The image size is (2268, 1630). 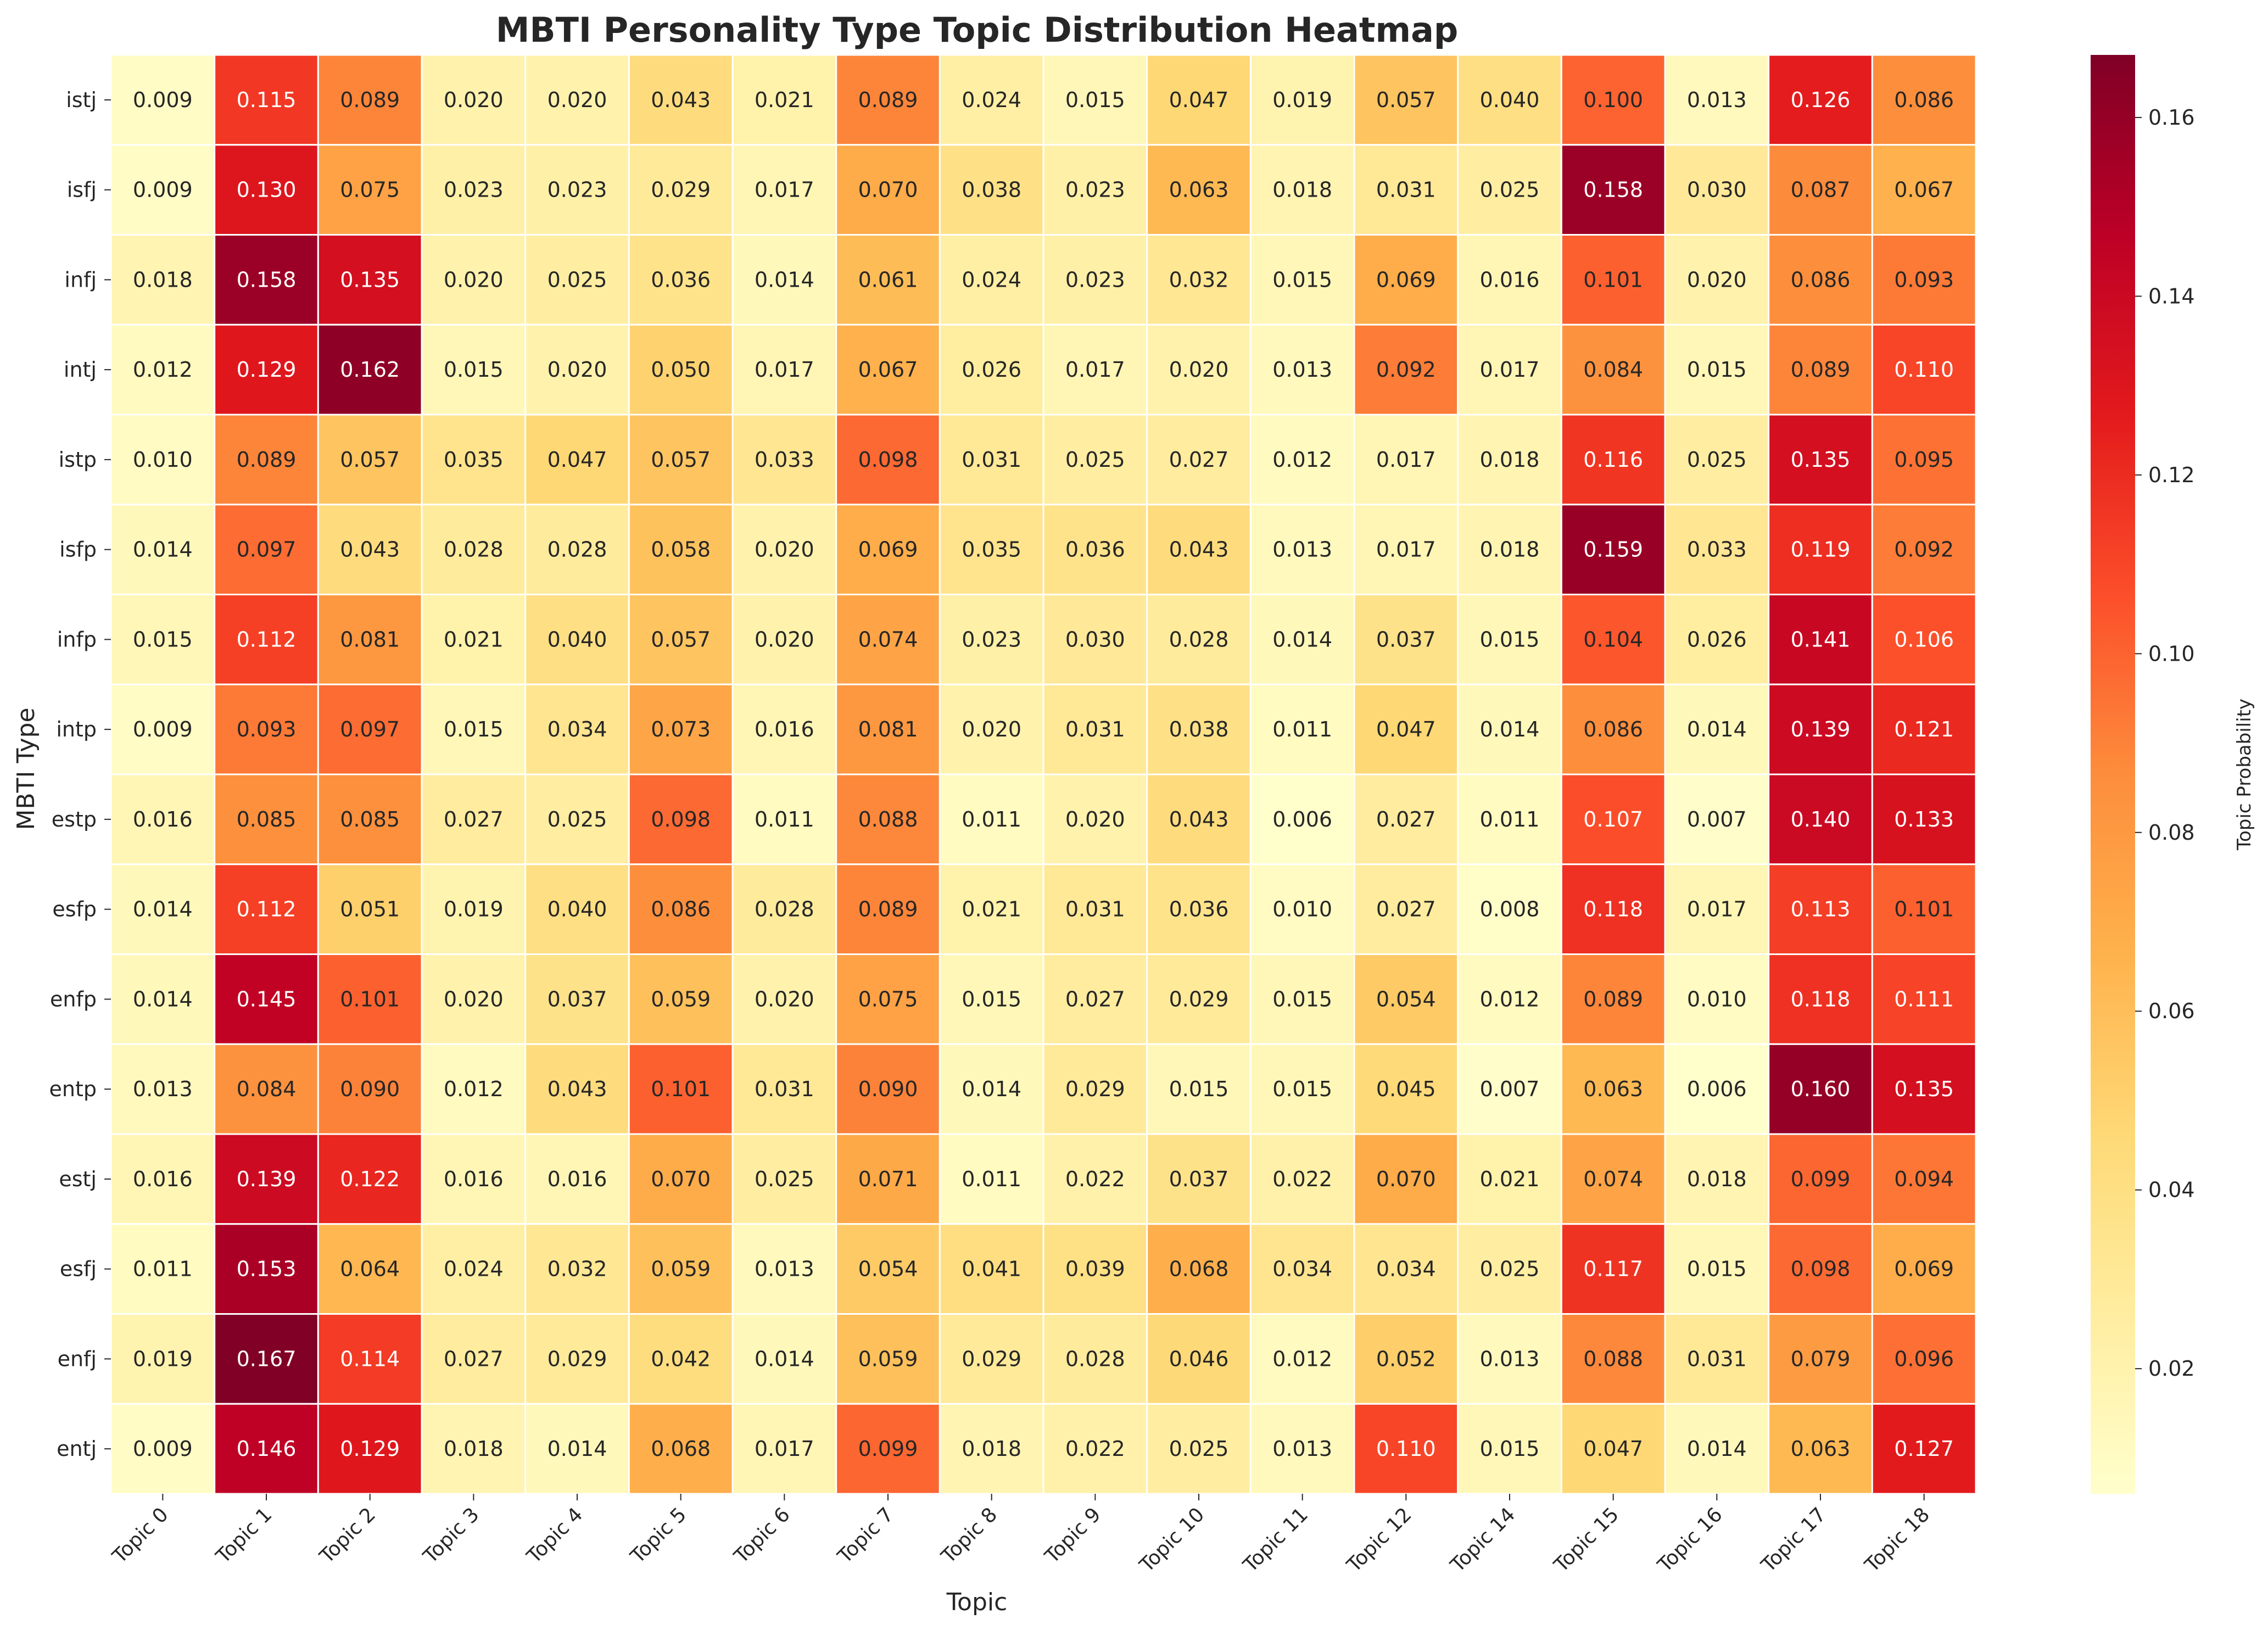 I want to click on cell-value-label: 0.006, so click(x=1302, y=819).